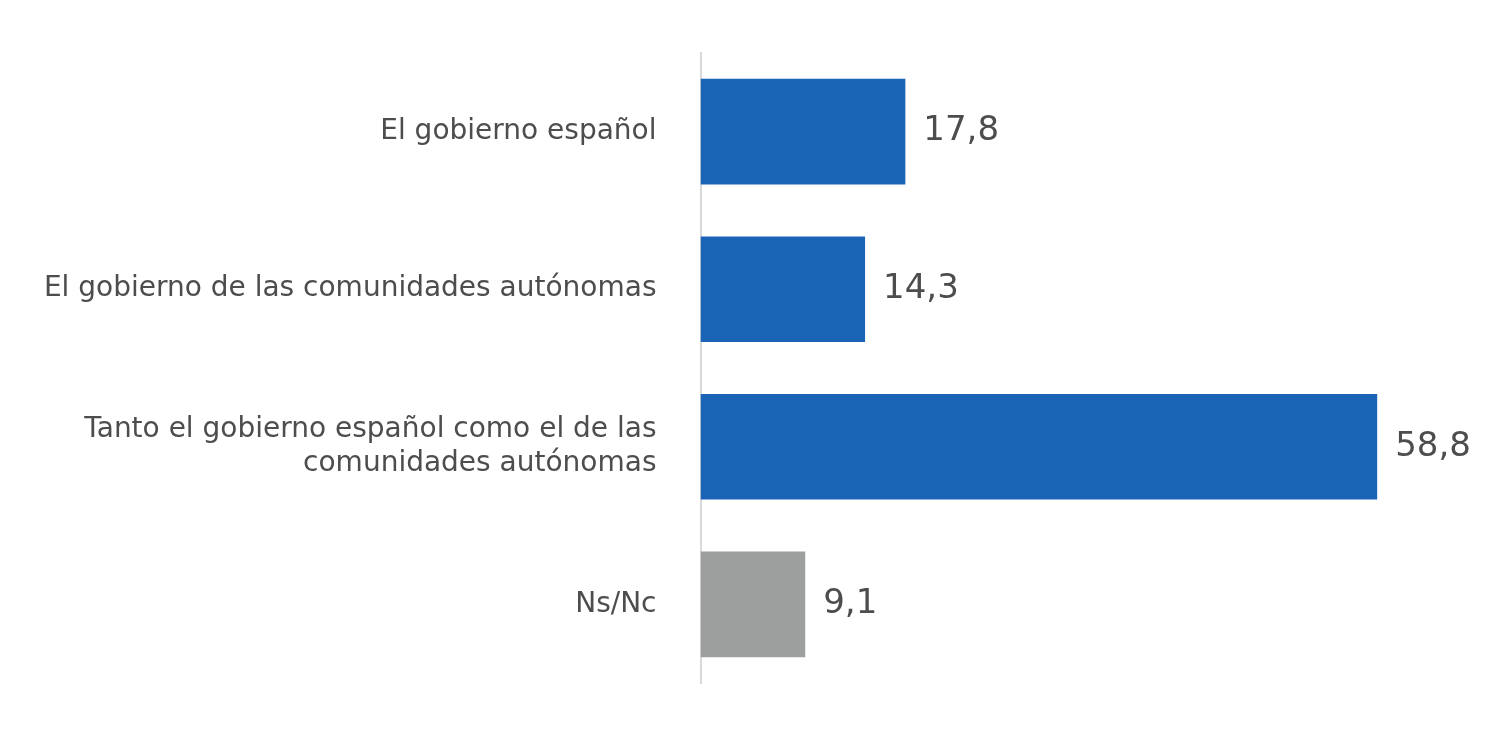  Describe the element at coordinates (370, 444) in the screenshot. I see `y-tick-label: Tanto el gobierno español como el de las comunidades autónomas` at that location.